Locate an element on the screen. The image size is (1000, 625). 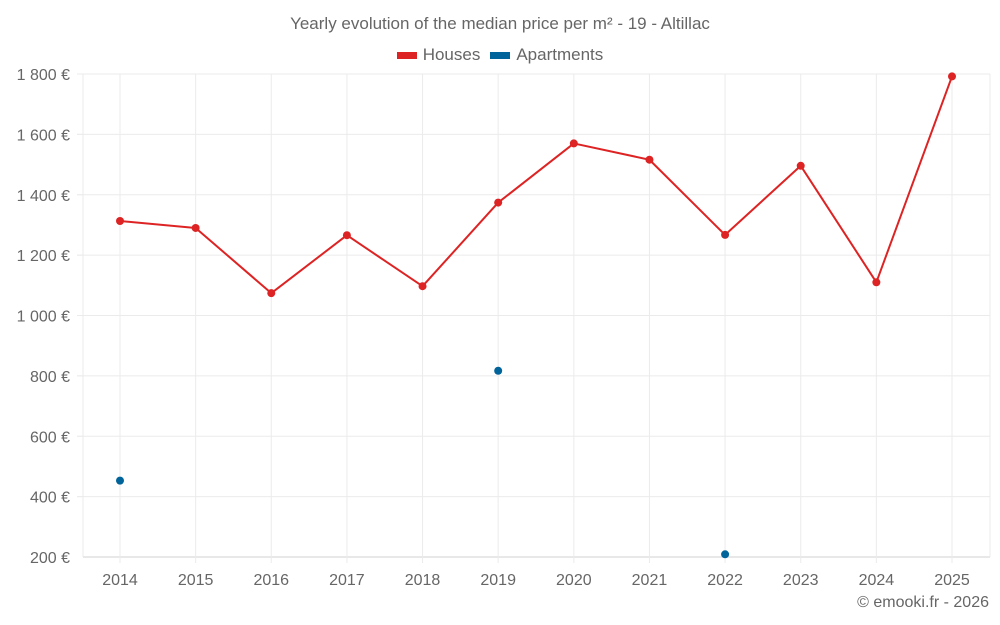
legend: Houses Apartments is located at coordinates (500, 55).